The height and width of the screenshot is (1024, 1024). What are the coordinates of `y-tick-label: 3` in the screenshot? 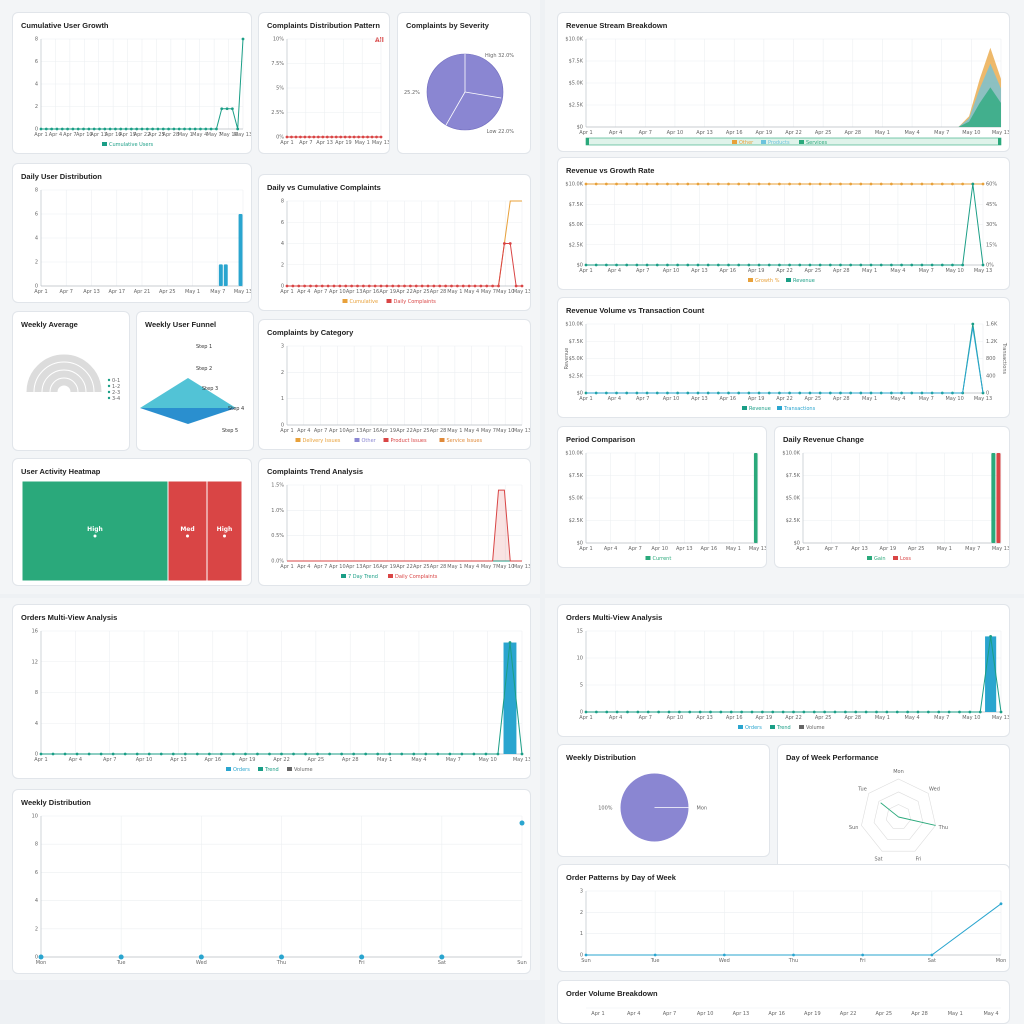 It's located at (581, 892).